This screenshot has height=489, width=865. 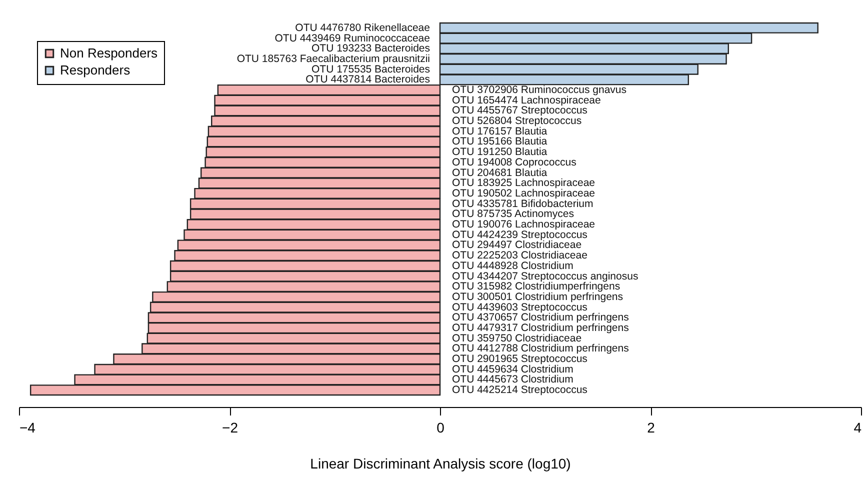 What do you see at coordinates (517, 121) in the screenshot?
I see `y-tick-label: OTU 526804 Streptococcus` at bounding box center [517, 121].